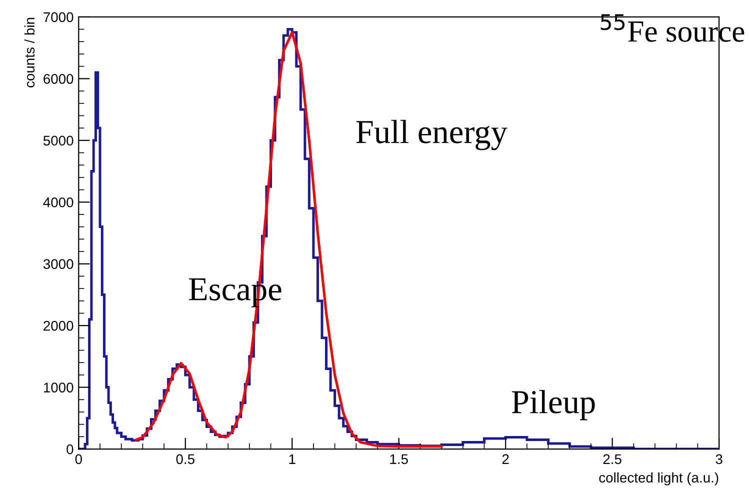 The image size is (749, 491). Describe the element at coordinates (58, 264) in the screenshot. I see `y-tick-label: 3000` at that location.